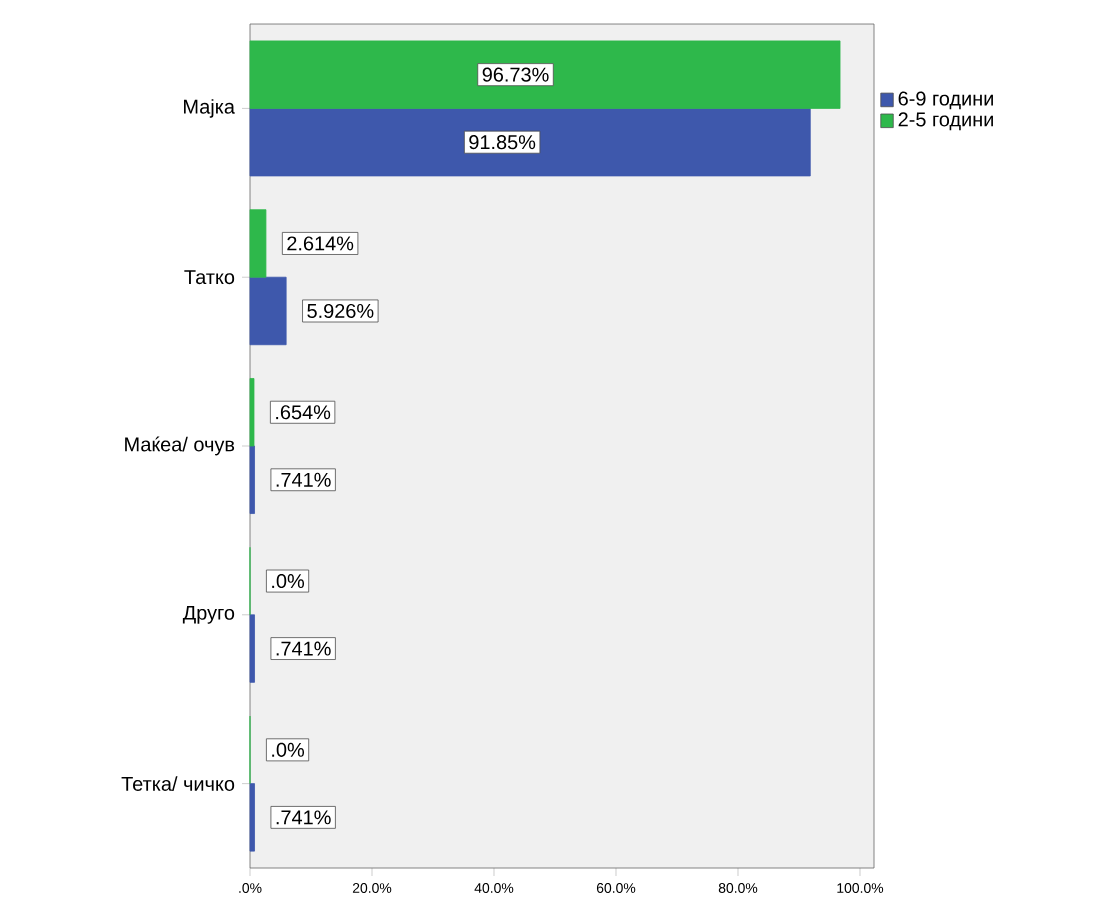  Describe the element at coordinates (209, 108) in the screenshot. I see `y-tick-label: Мајка` at that location.